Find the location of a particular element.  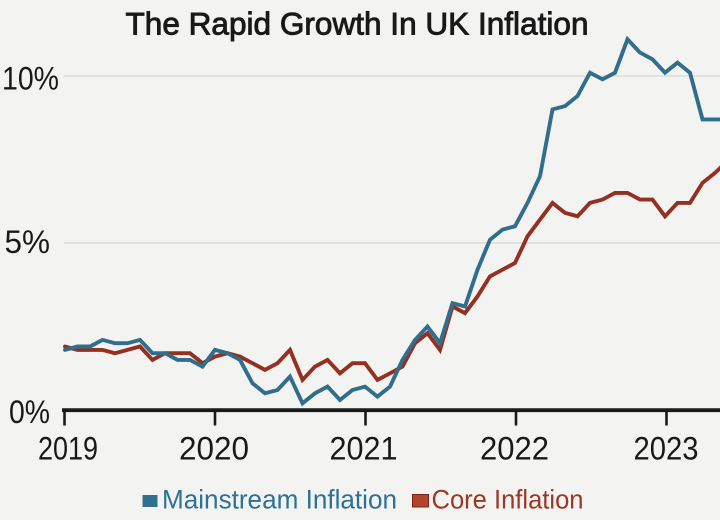

svg-text: 10% is located at coordinates (30, 79).